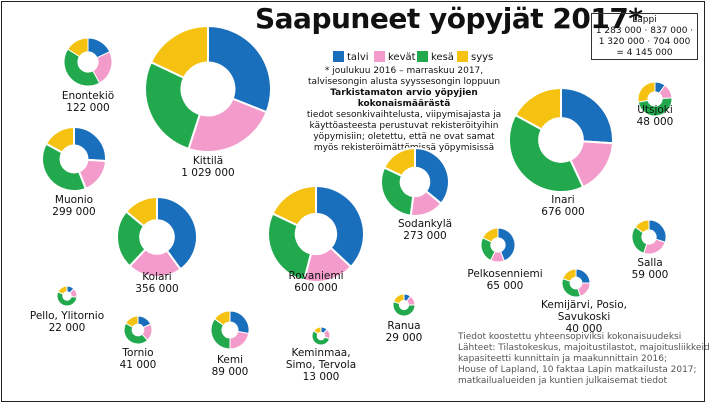 This screenshot has height=405, width=709. Describe the element at coordinates (67, 328) in the screenshot. I see `donut-label-total: 22 000` at that location.